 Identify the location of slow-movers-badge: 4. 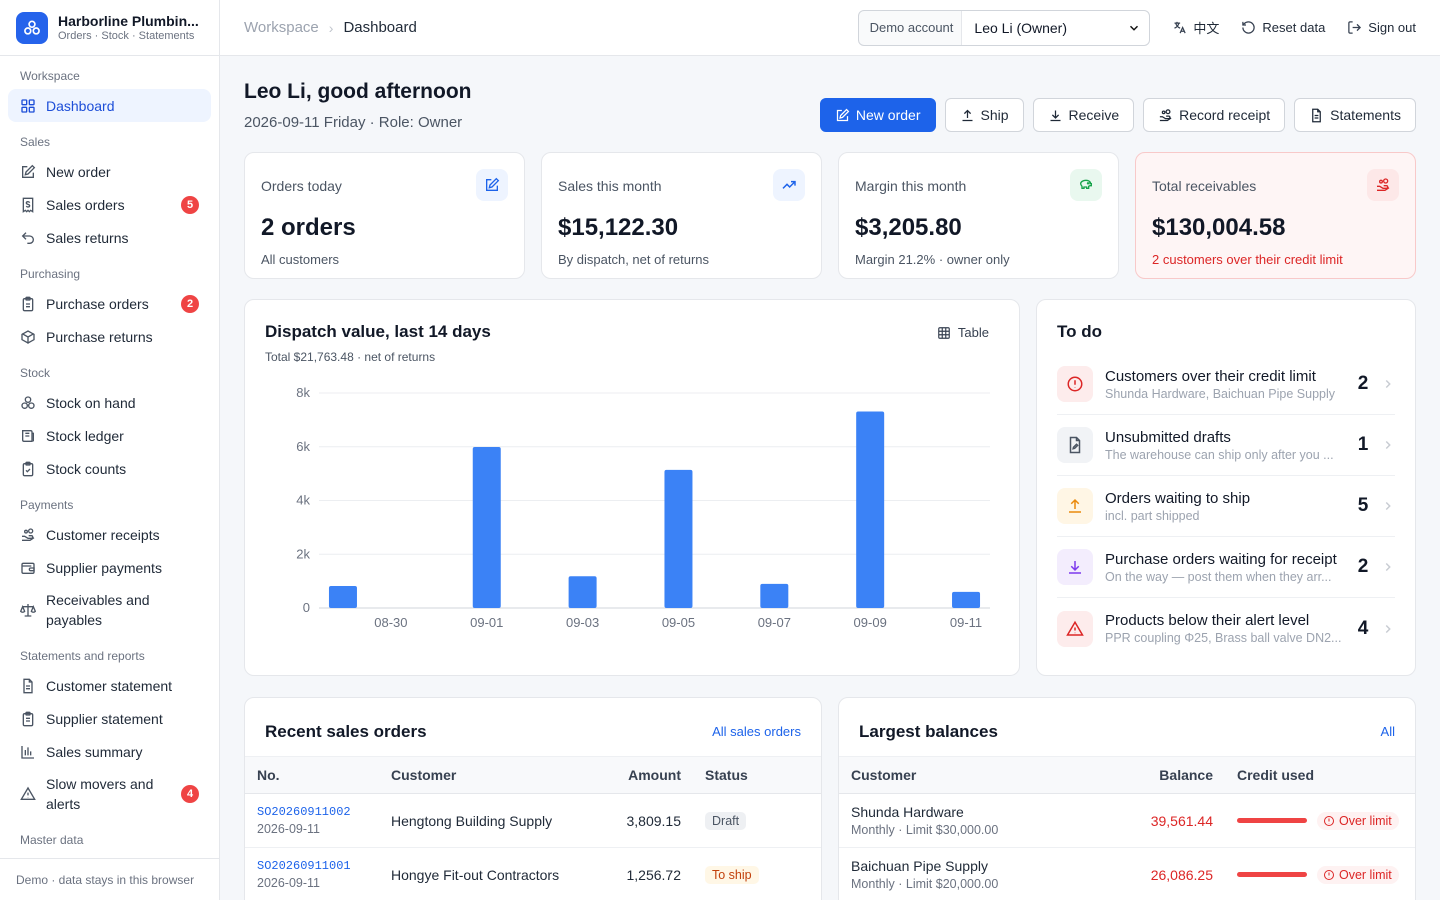
(190, 794).